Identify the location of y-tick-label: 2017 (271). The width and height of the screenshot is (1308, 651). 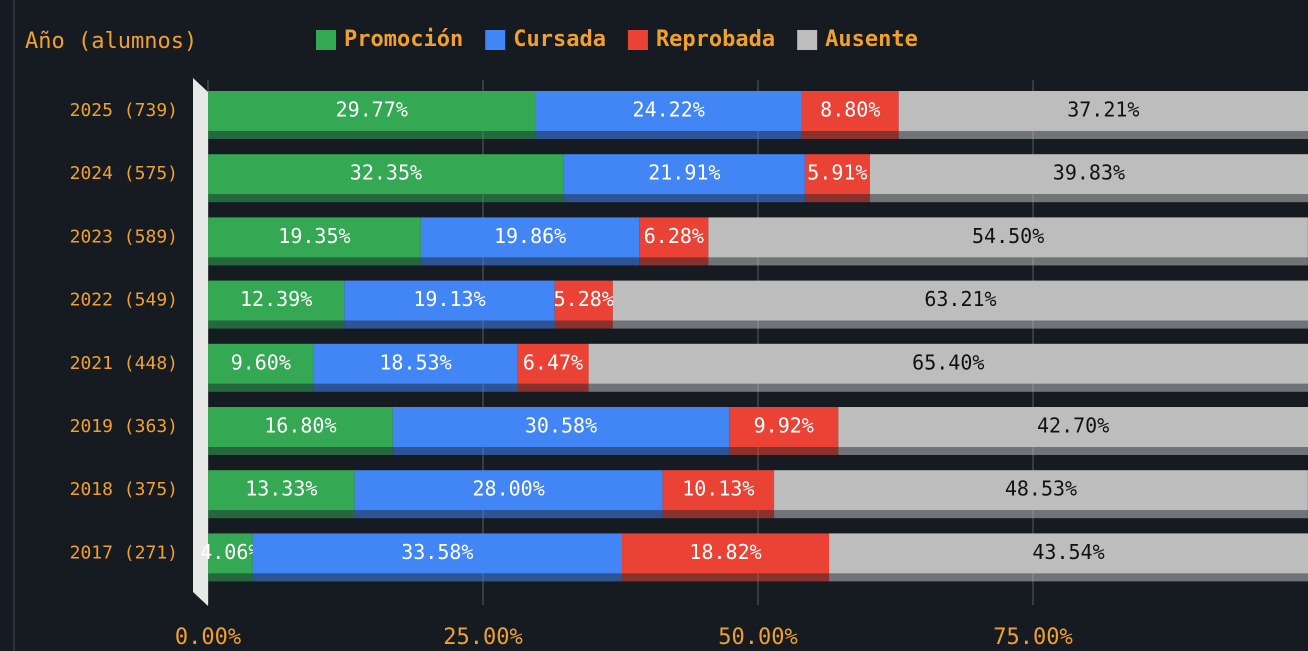
(124, 552).